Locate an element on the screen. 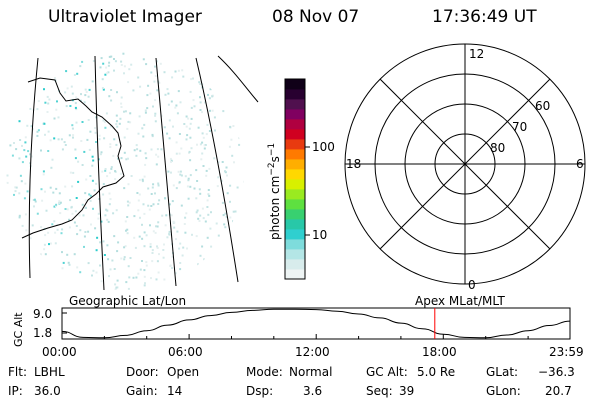 The height and width of the screenshot is (400, 600). coastline is located at coordinates (73, 158).